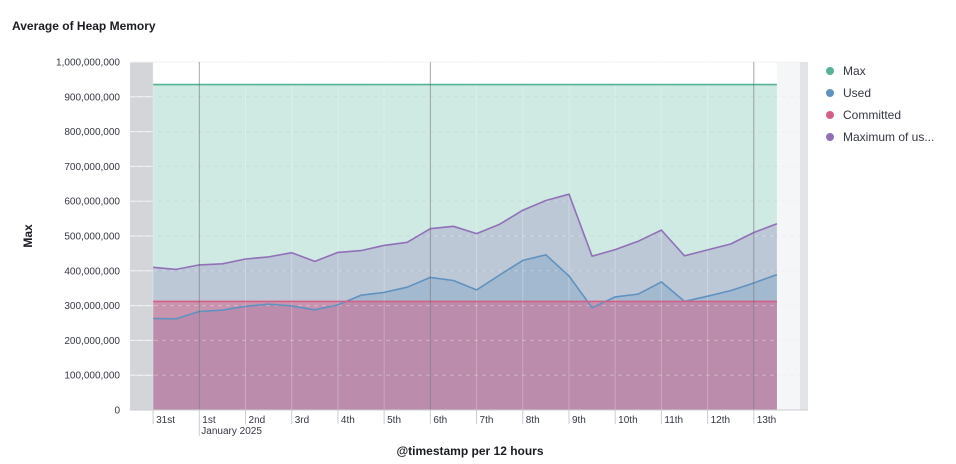 This screenshot has height=464, width=956. I want to click on y-tick-label: 300,000,000, so click(92, 306).